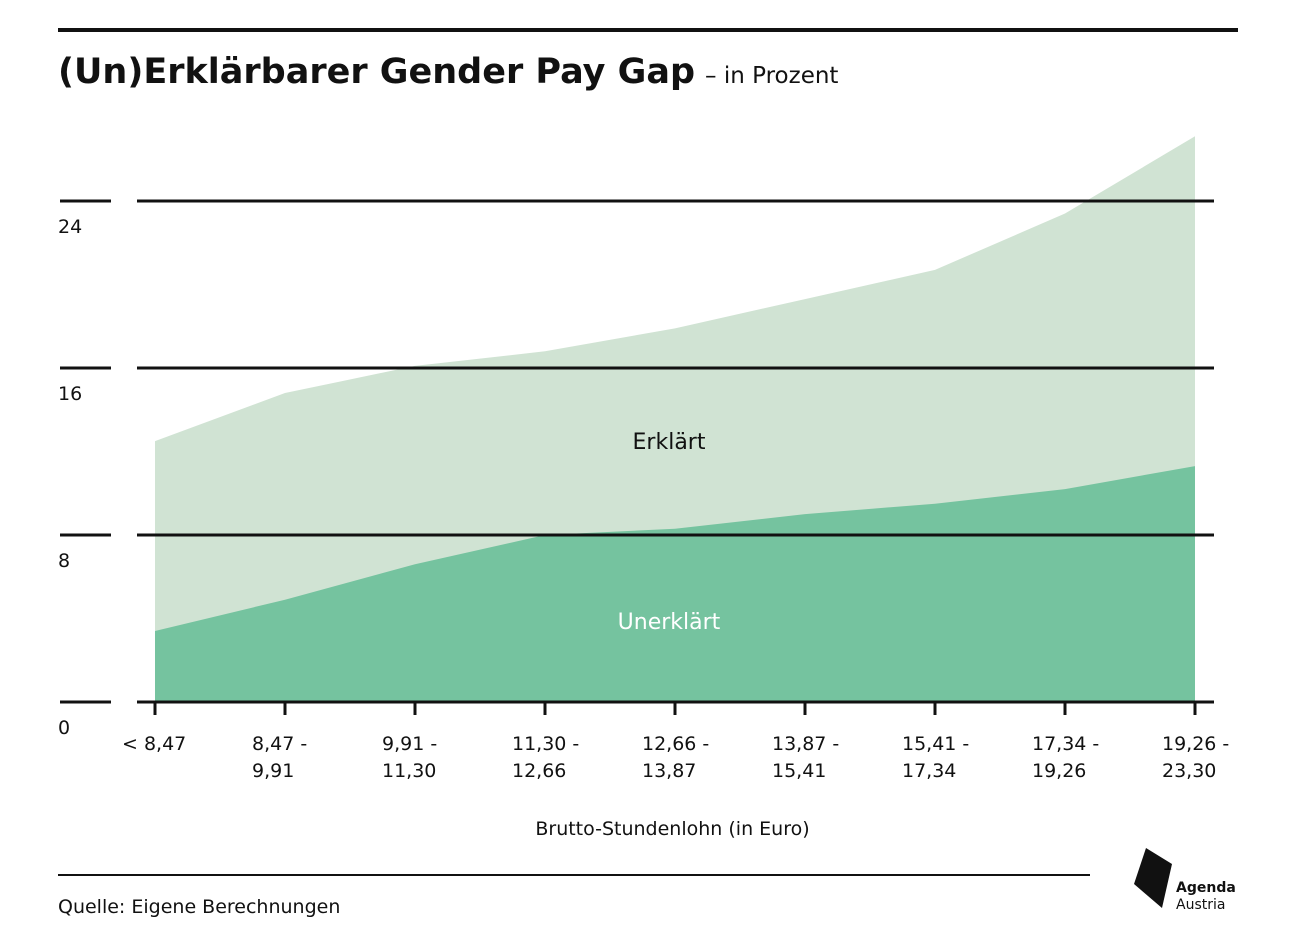 This screenshot has height=949, width=1300. I want to click on x-axis-label: Brutto-Stundenlohn (in Euro), so click(672, 829).